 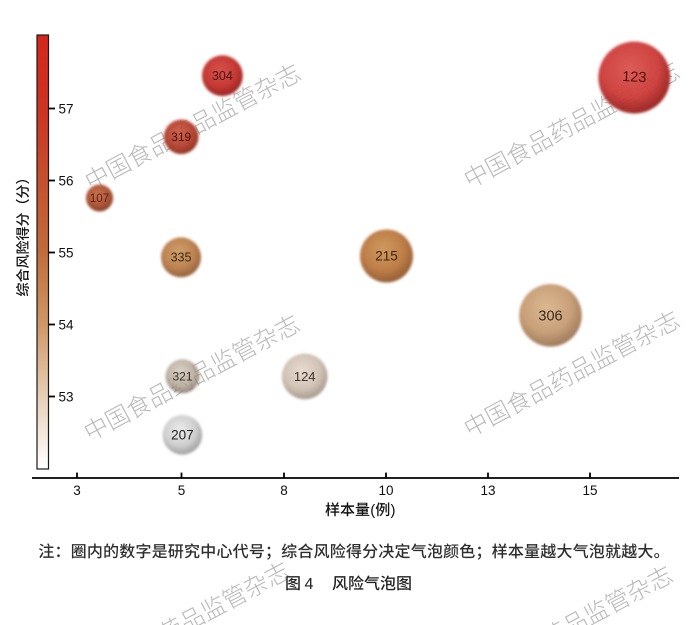 What do you see at coordinates (284, 490) in the screenshot?
I see `svg-text: 8` at bounding box center [284, 490].